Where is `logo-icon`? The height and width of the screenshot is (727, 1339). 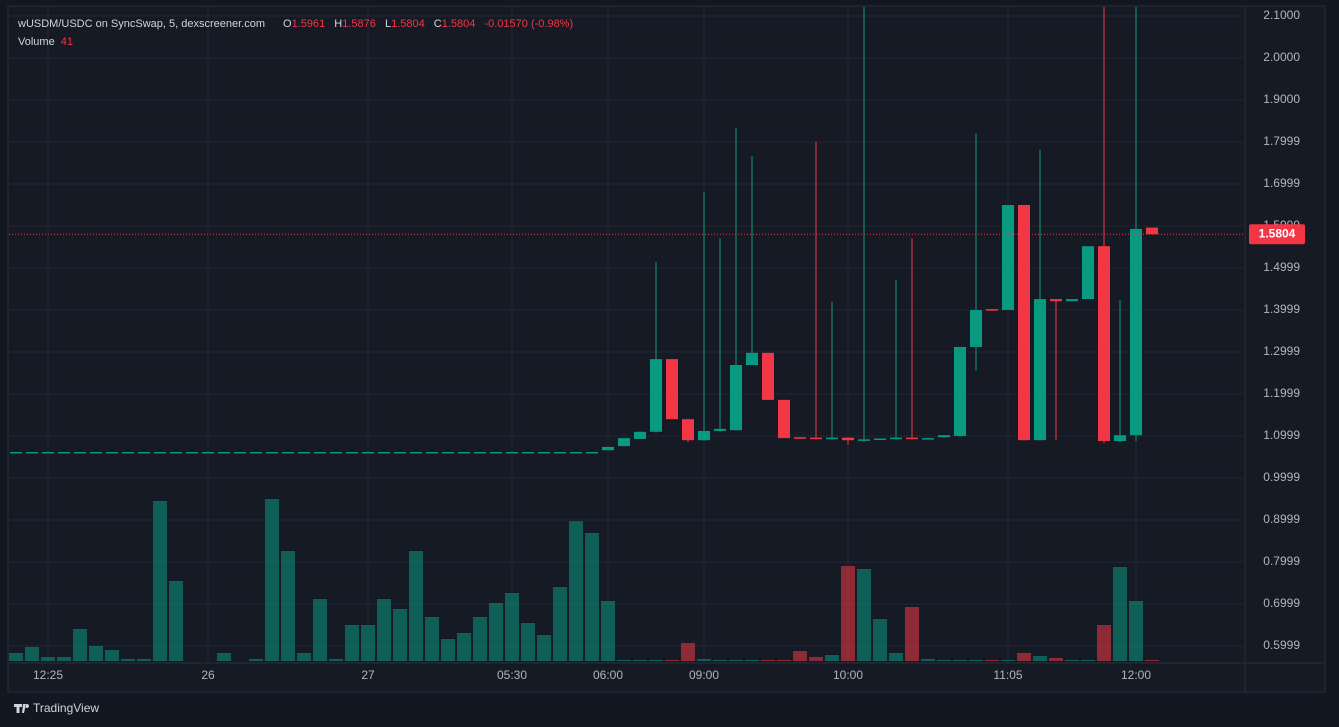
logo-icon is located at coordinates (22, 708).